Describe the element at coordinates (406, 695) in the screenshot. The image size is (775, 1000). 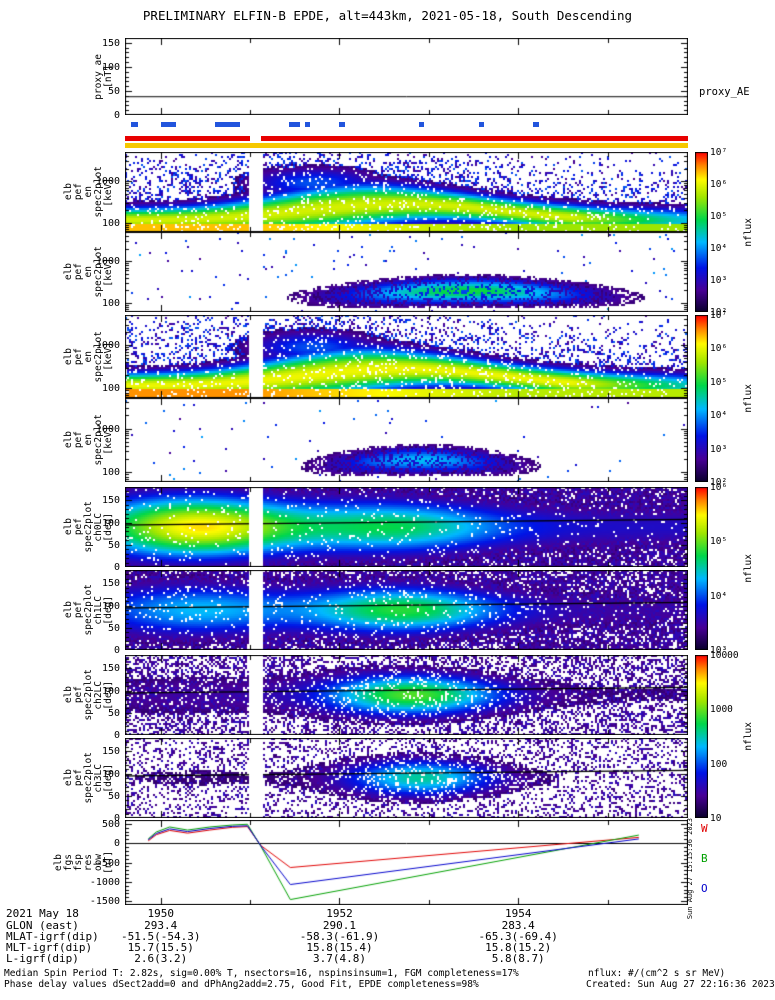
I see `panel-canvas-elb-pef-spec2plot-ch2lc` at that location.